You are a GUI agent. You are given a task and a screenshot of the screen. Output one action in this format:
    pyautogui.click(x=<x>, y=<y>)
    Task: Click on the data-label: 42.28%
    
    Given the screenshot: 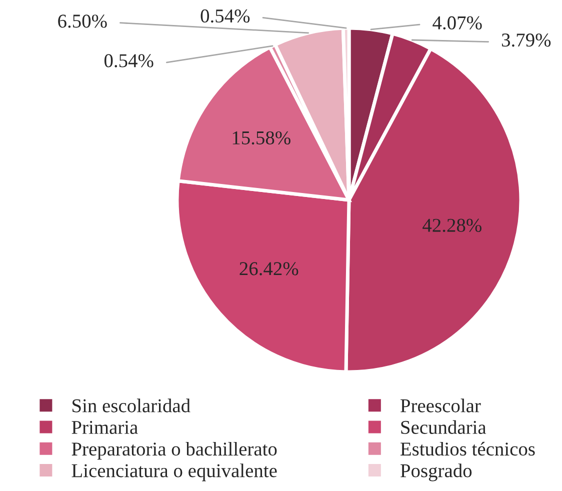 What is the action you would take?
    pyautogui.click(x=452, y=225)
    